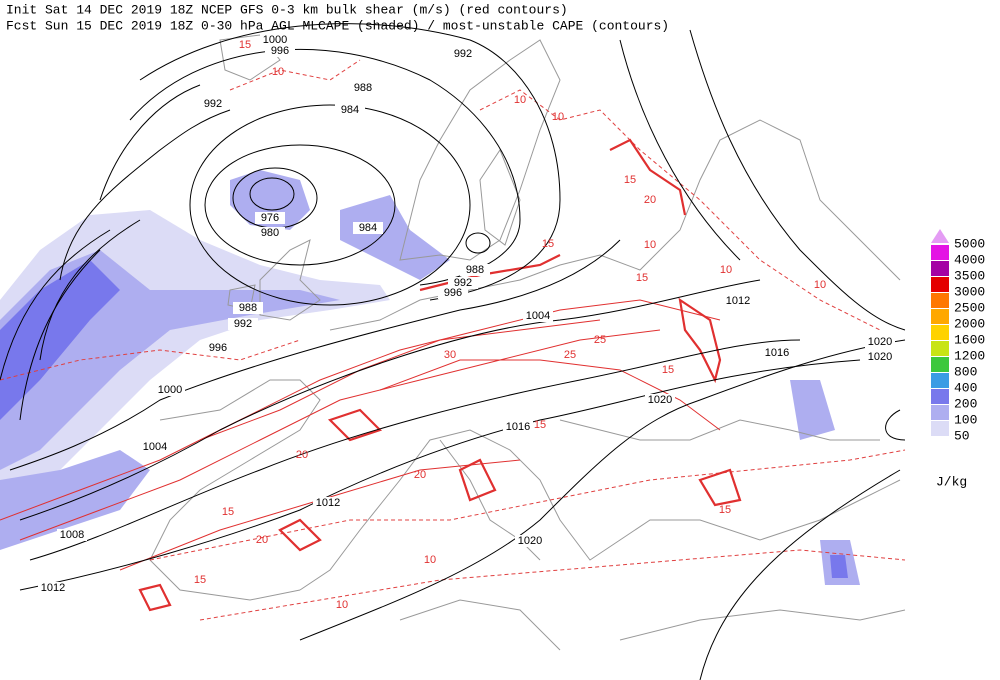  Describe the element at coordinates (969, 291) in the screenshot. I see `legend-label: 3000` at that location.